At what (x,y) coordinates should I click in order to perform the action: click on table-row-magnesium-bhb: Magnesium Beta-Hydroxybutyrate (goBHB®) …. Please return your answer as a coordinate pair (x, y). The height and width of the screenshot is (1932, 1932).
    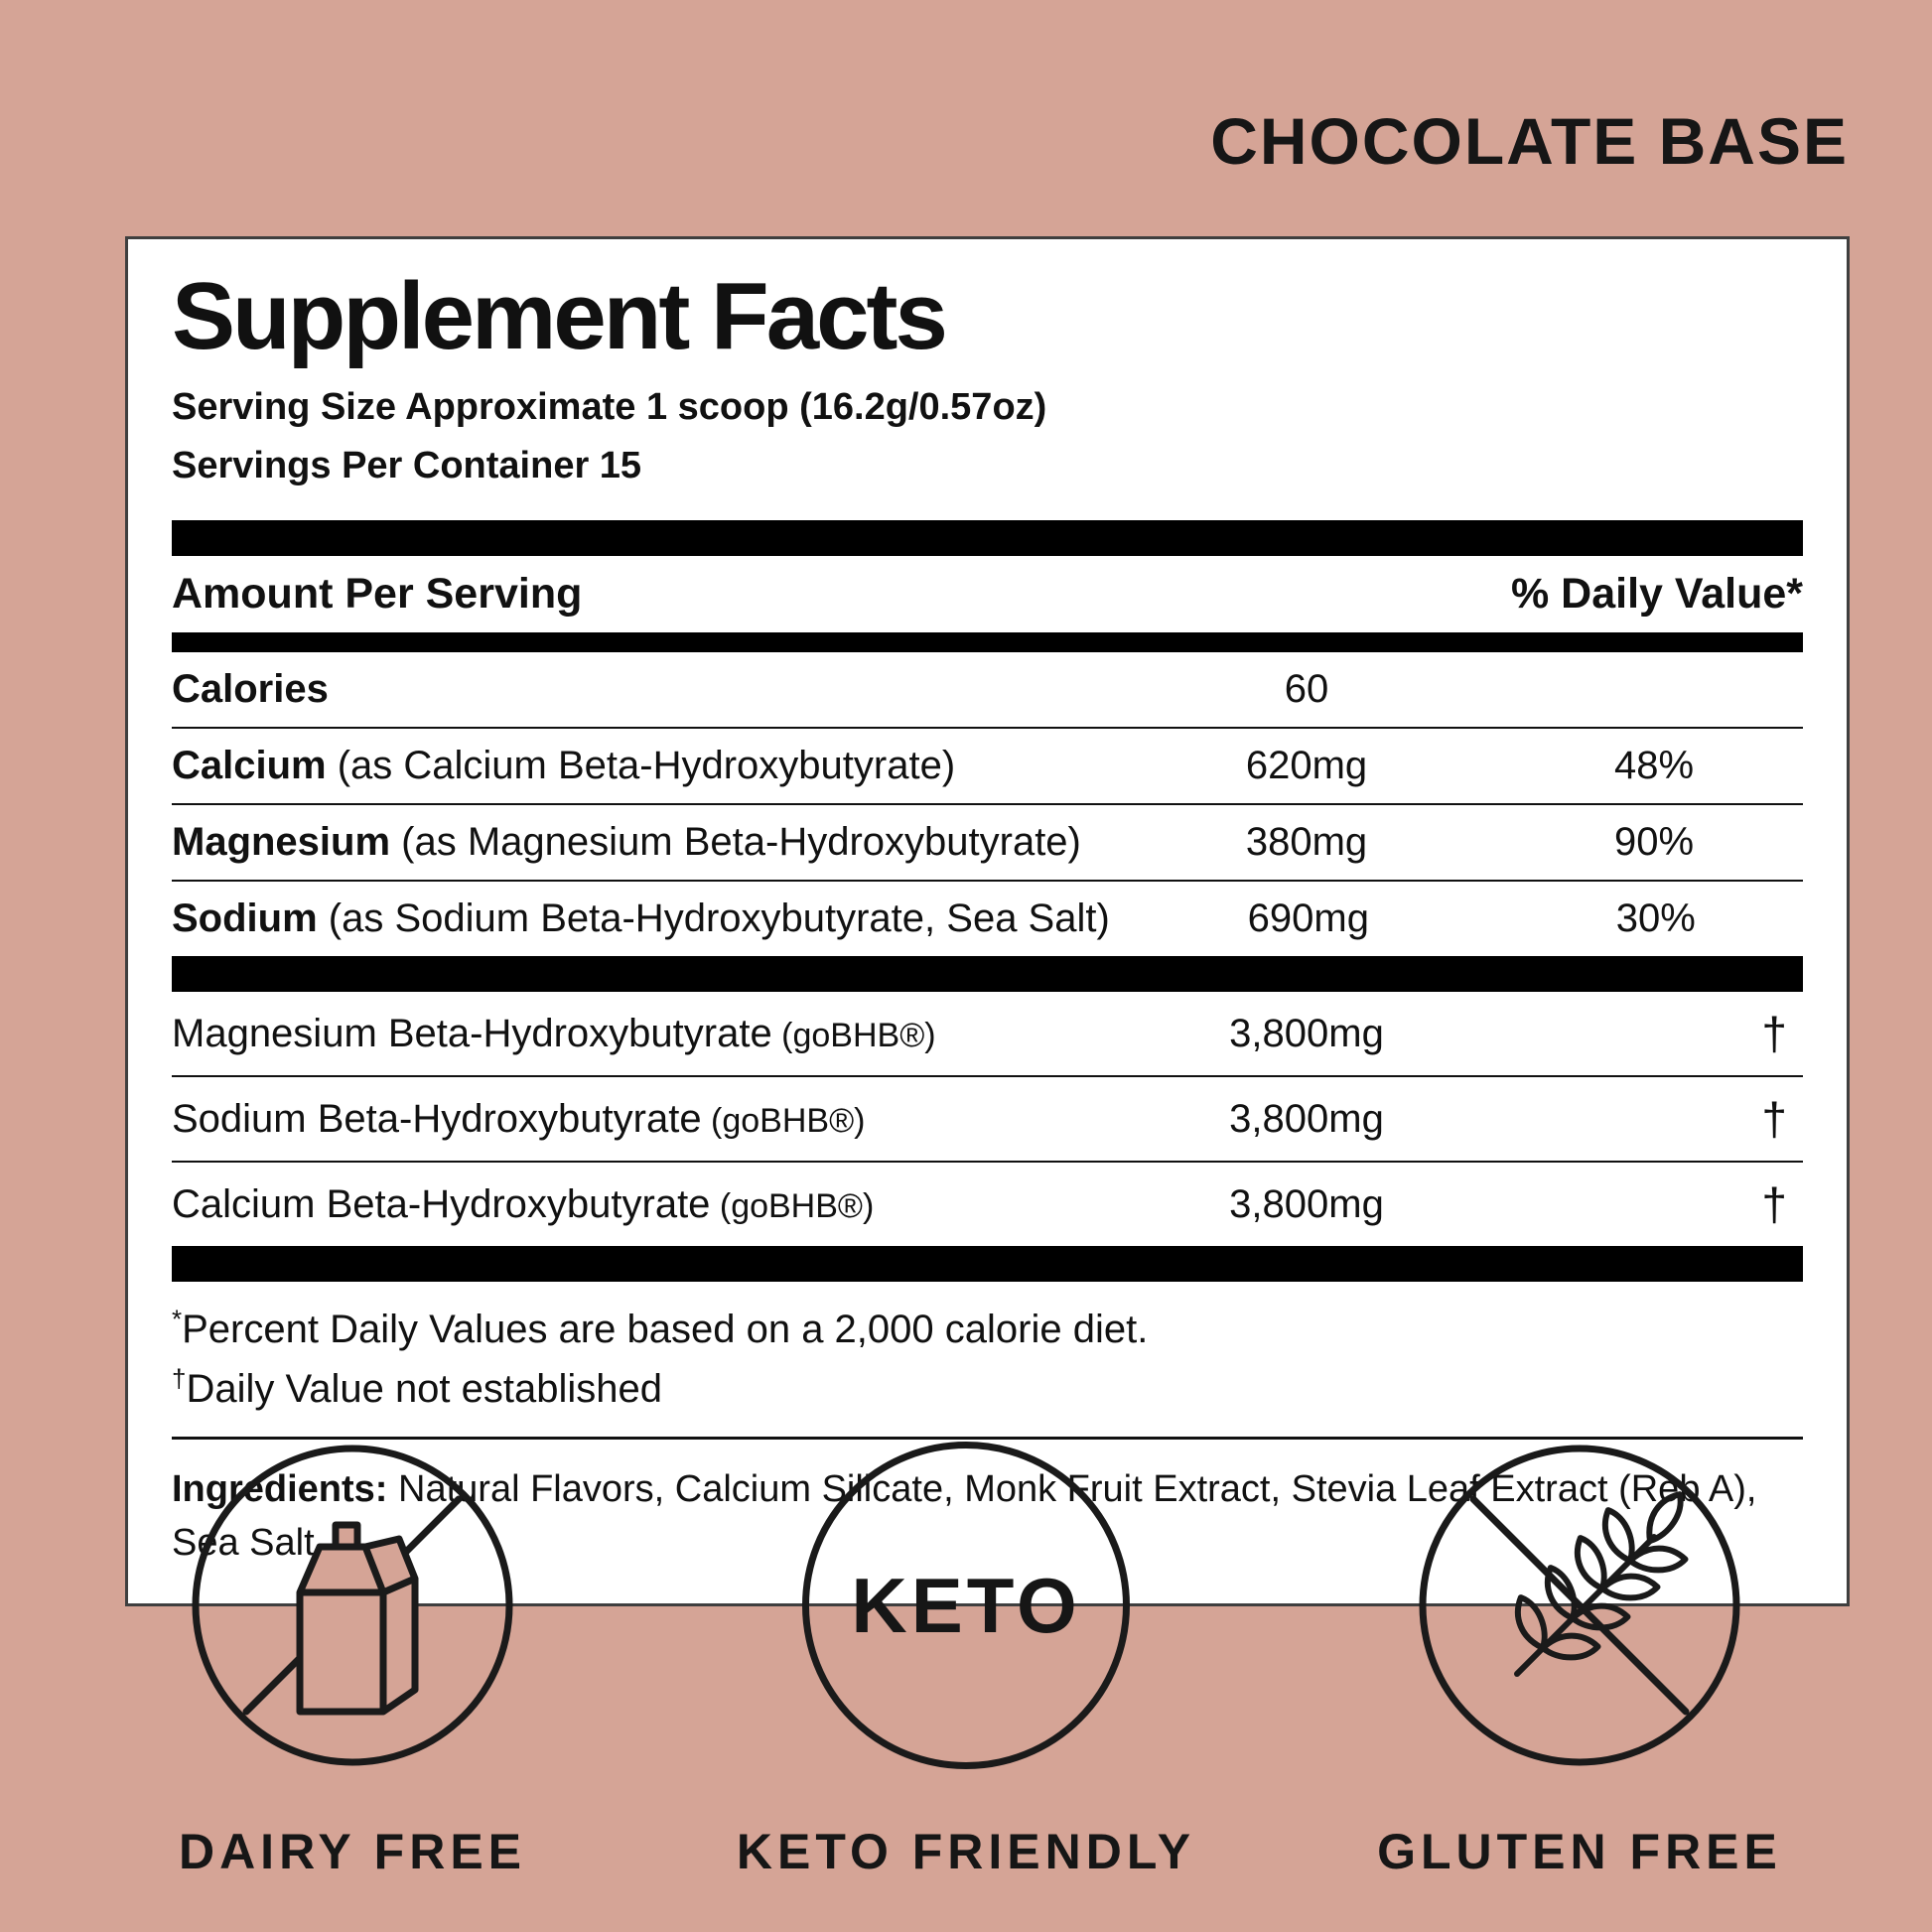
    Looking at the image, I should click on (987, 1034).